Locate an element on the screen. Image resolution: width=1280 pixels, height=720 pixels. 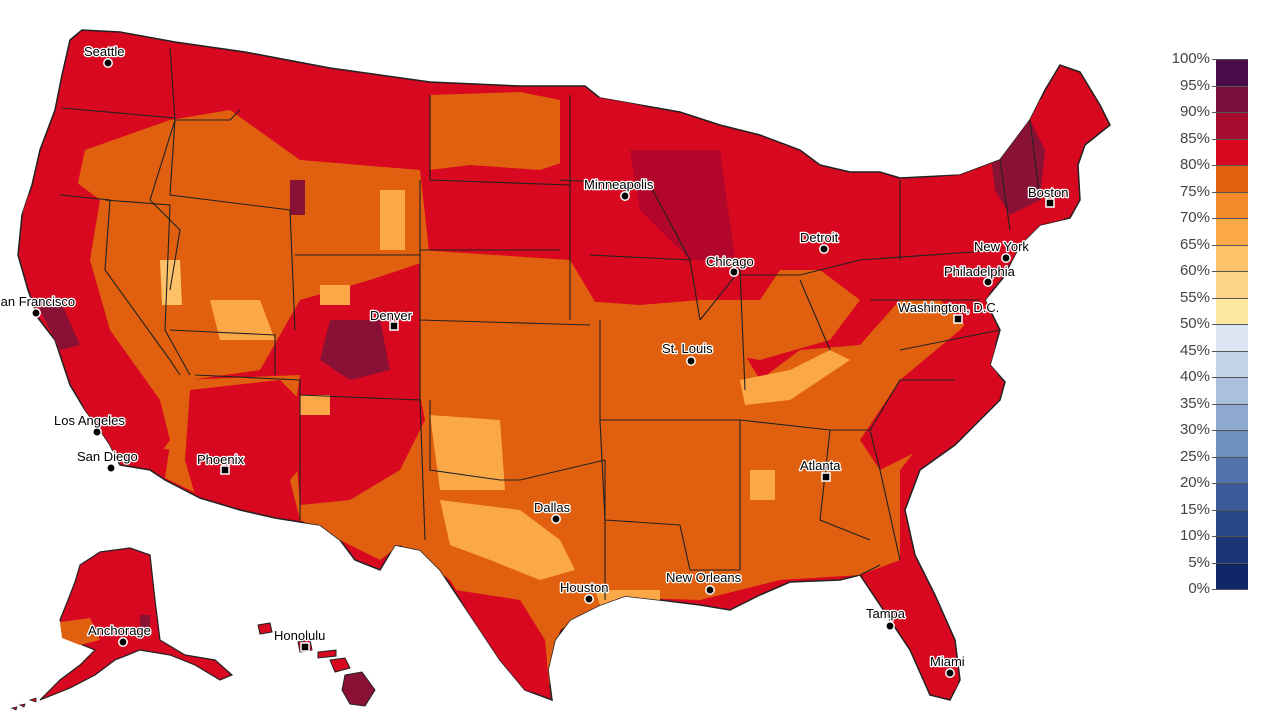
light-colorado-plains is located at coordinates (335, 295).